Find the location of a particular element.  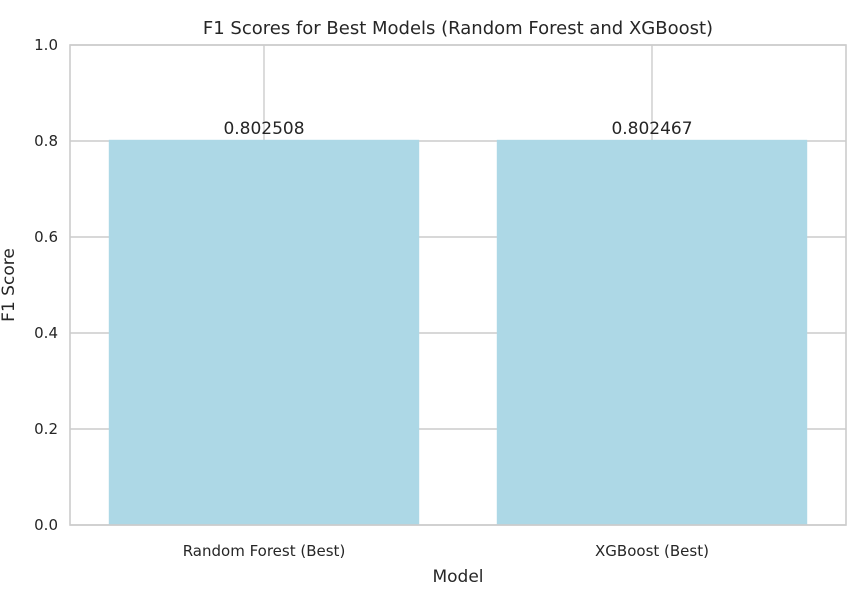

x-axis-ticks: Random Forest (Best) XGBoost (Best) is located at coordinates (446, 551).